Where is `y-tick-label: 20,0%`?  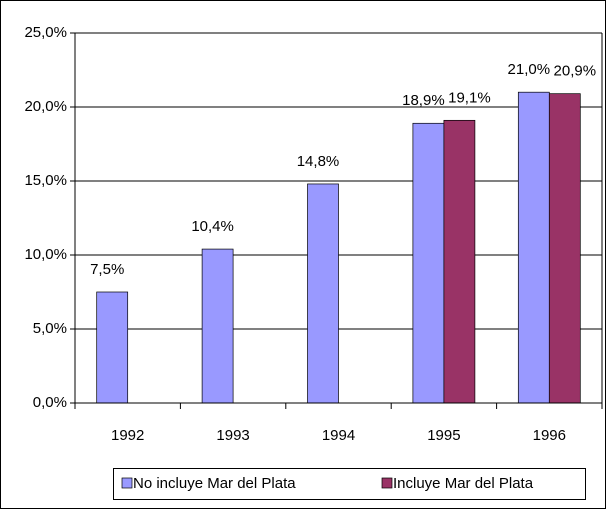
y-tick-label: 20,0% is located at coordinates (45, 106).